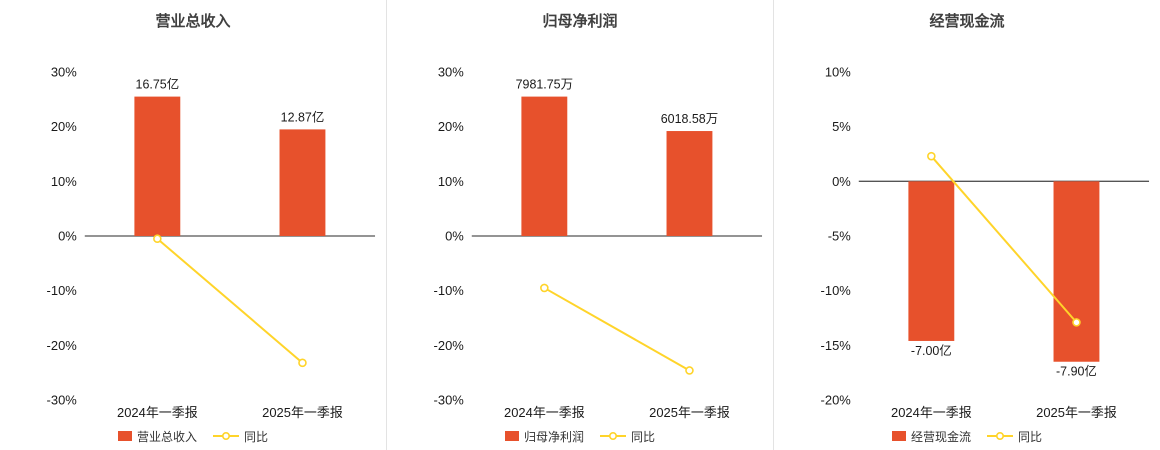  Describe the element at coordinates (931, 350) in the screenshot. I see `bar-value-label: -7.00亿` at that location.